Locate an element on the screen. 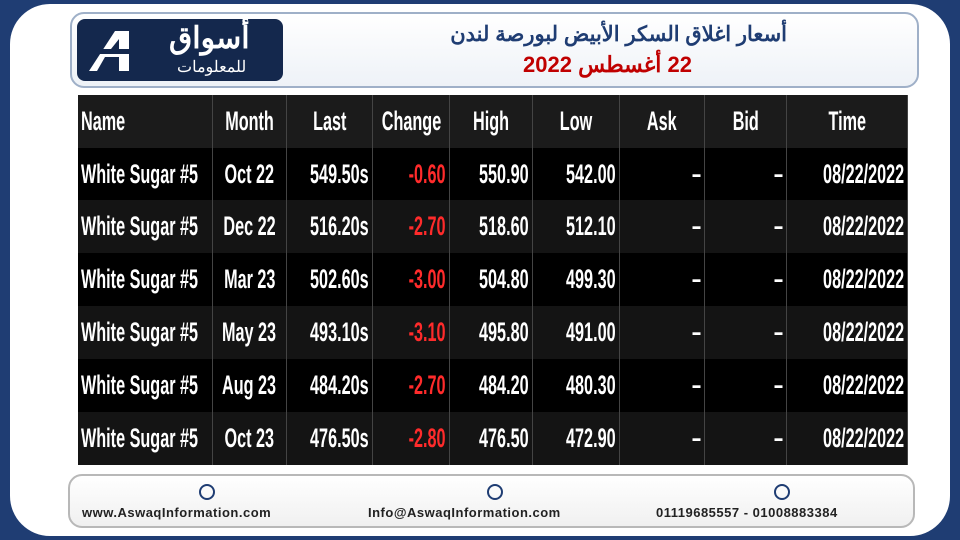  cell-text: 476.50s is located at coordinates (339, 438).